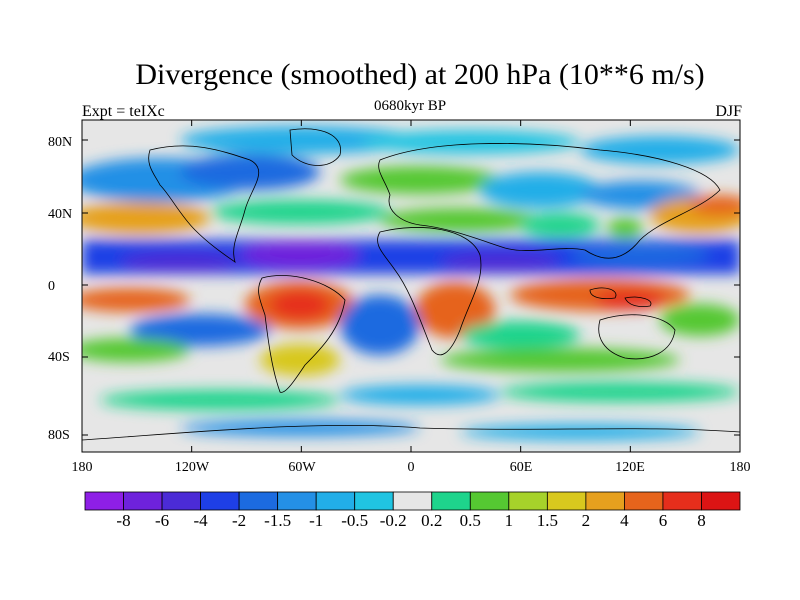 The height and width of the screenshot is (600, 800). I want to click on period-label: 0680kyr BP, so click(410, 106).